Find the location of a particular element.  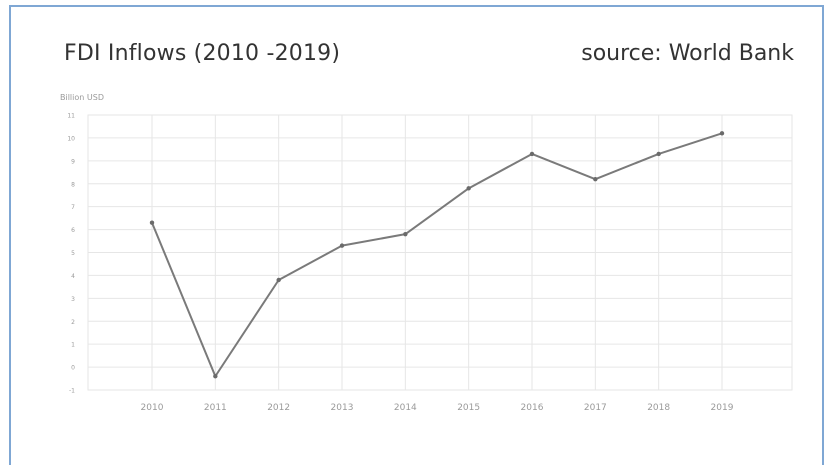

chart-source: source: World Bank is located at coordinates (687, 53).